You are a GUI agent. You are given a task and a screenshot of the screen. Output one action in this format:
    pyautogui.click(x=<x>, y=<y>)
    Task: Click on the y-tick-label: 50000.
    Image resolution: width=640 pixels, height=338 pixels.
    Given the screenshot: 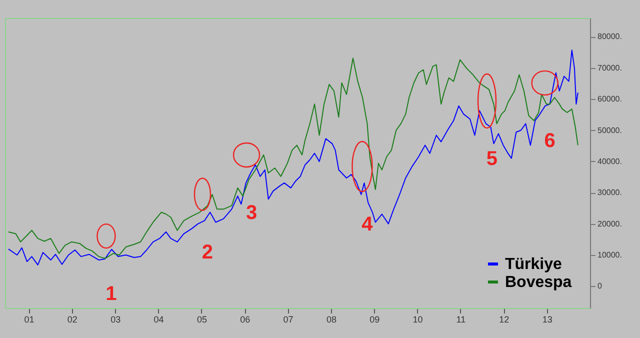 What is the action you would take?
    pyautogui.click(x=610, y=130)
    